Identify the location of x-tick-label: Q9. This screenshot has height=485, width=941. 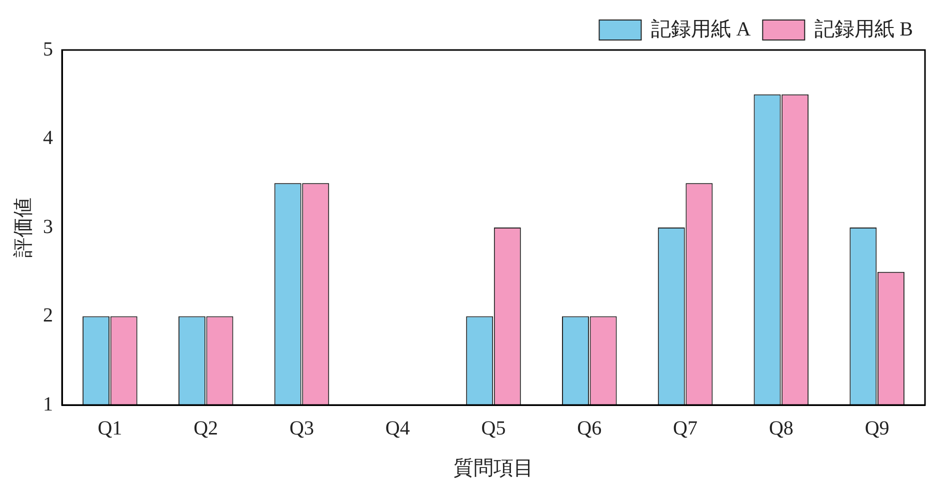
(877, 428).